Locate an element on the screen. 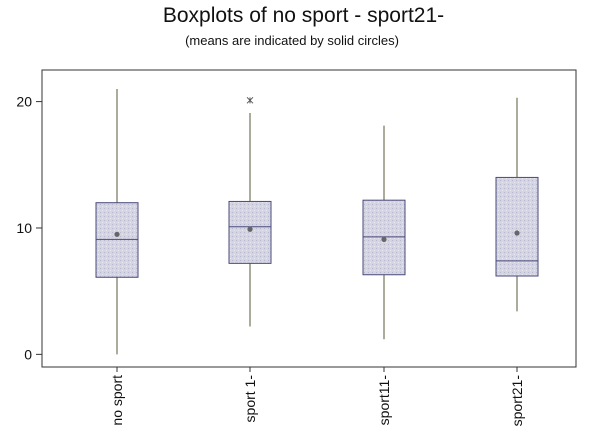 Image resolution: width=607 pixels, height=430 pixels. y-tick-label: 20 is located at coordinates (24, 102).